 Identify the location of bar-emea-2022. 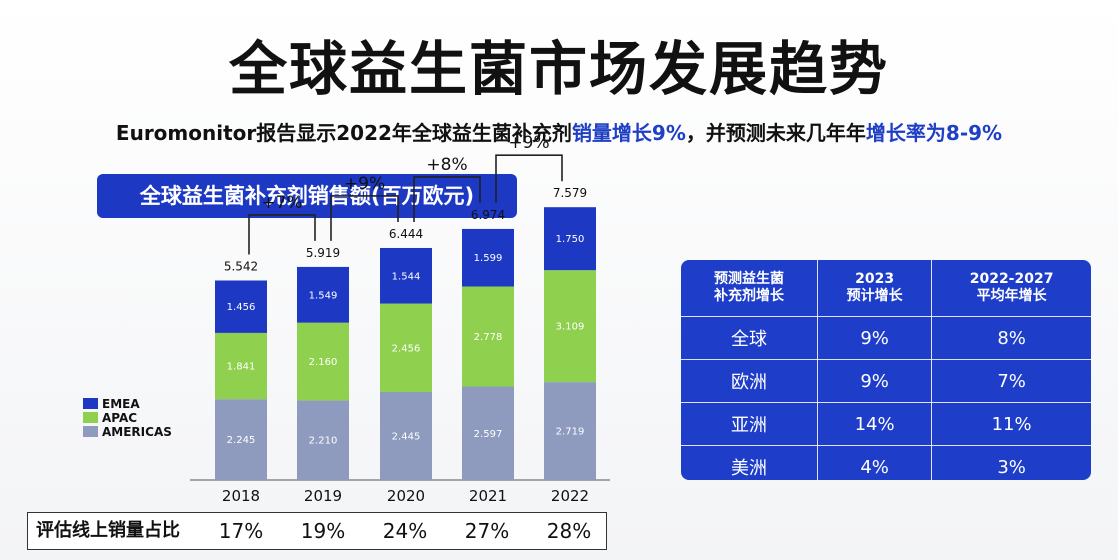
(570, 239).